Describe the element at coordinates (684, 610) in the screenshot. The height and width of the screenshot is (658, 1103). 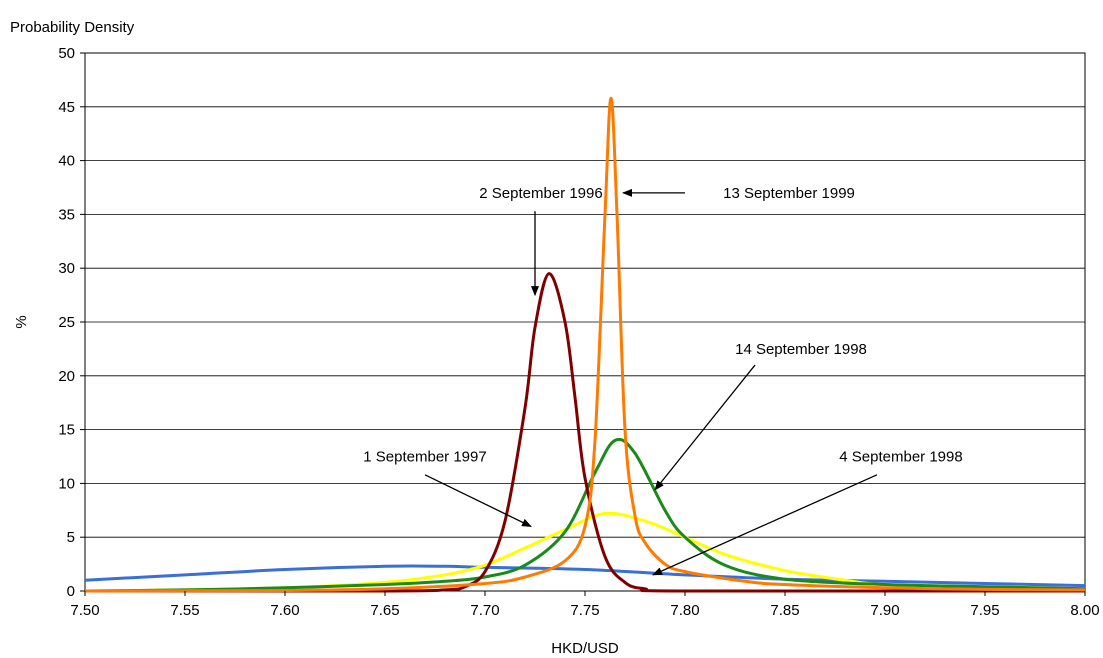
I see `x-tick-label: 7.80` at that location.